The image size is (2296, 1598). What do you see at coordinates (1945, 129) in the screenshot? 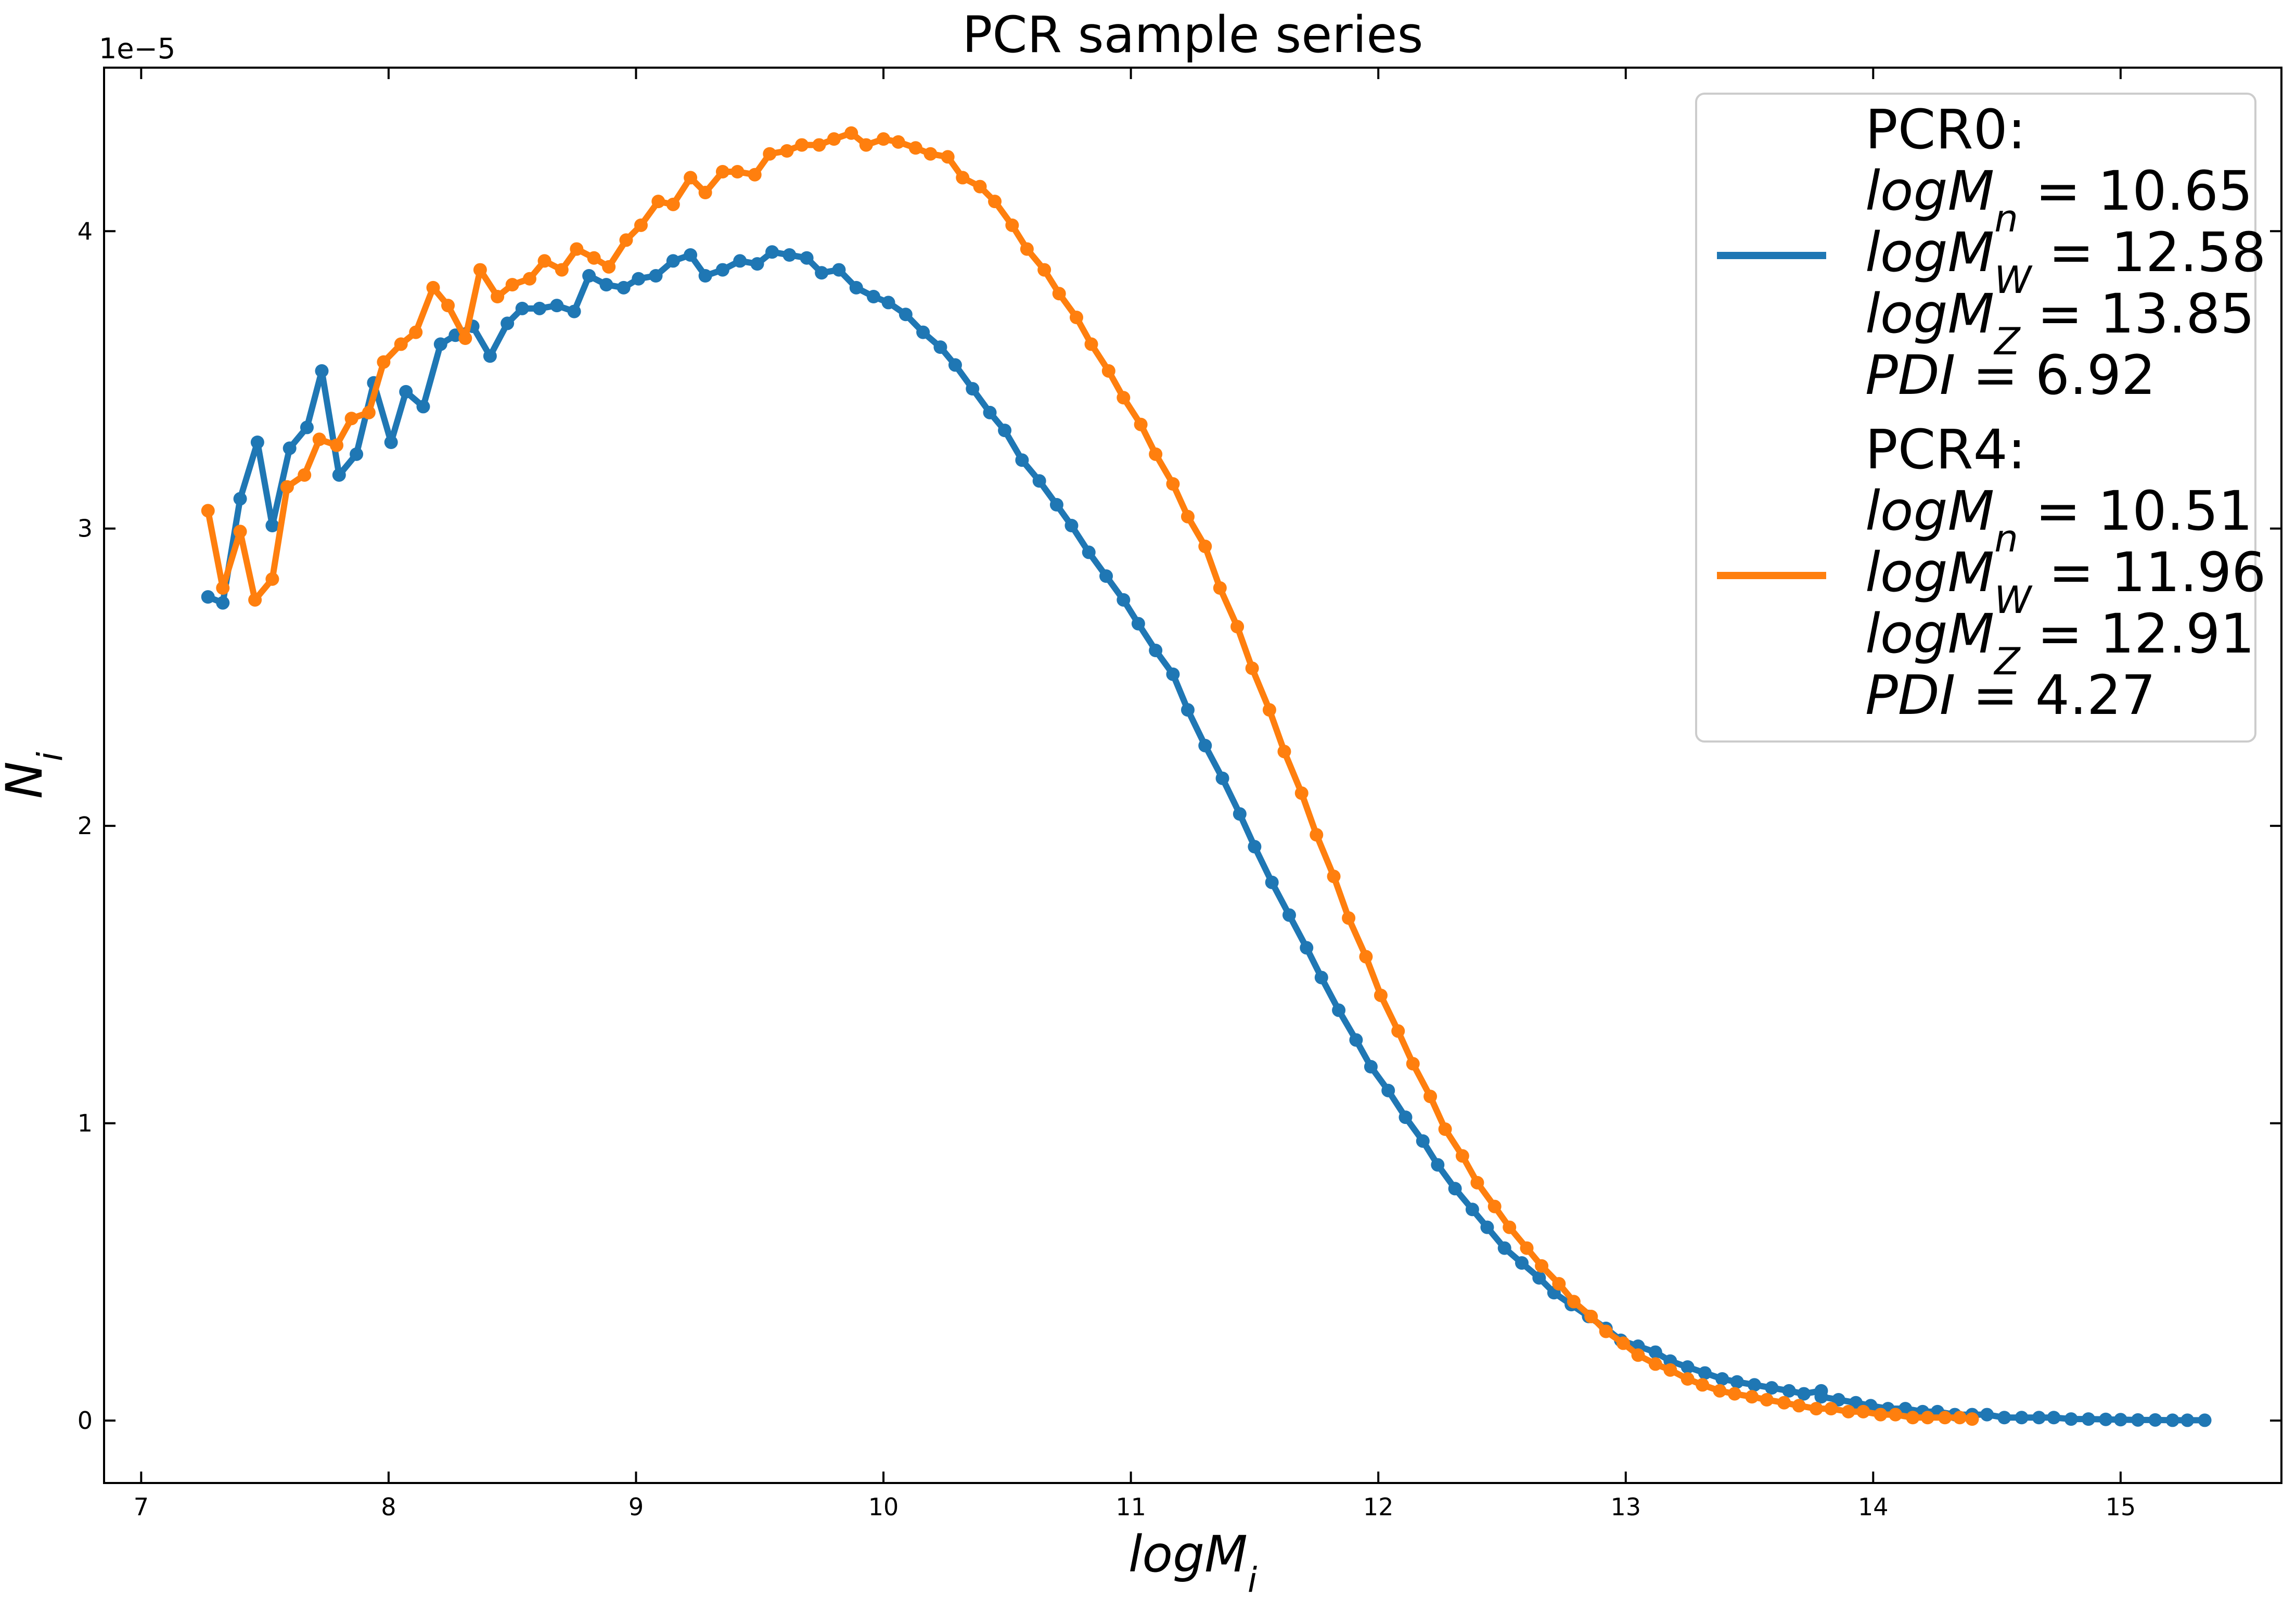
I see `legend-series-name: PCR0:` at bounding box center [1945, 129].